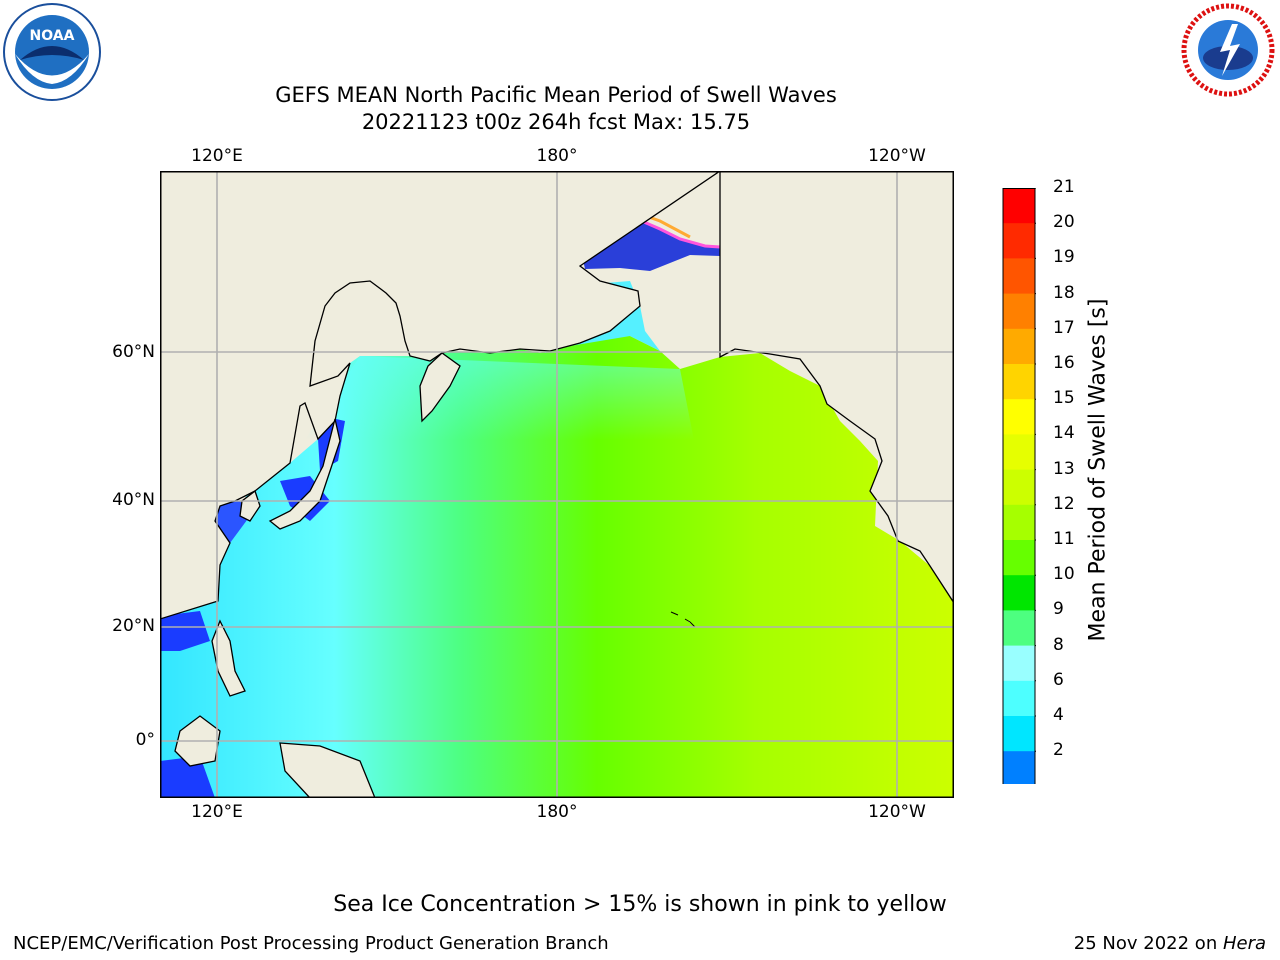  What do you see at coordinates (52, 36) in the screenshot?
I see `svg-text: NOAA` at bounding box center [52, 36].